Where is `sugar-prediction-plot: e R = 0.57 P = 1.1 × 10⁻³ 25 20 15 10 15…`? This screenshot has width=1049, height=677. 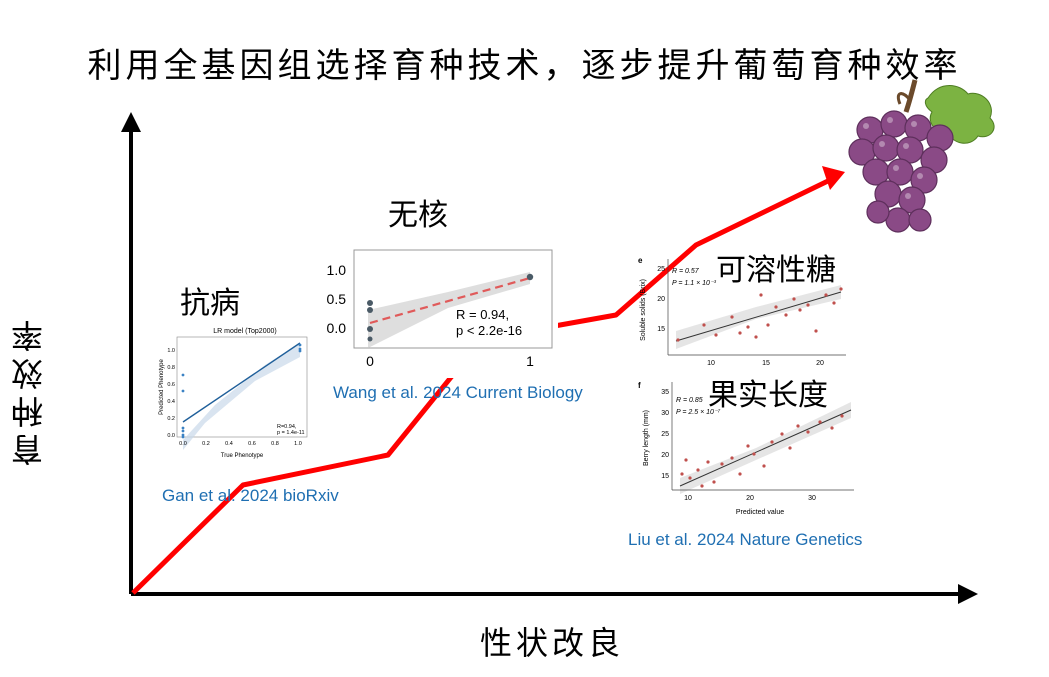
sugar-prediction-plot: e R = 0.57 P = 1.1 × 10⁻³ 25 20 15 10 15… is located at coordinates (742, 311).